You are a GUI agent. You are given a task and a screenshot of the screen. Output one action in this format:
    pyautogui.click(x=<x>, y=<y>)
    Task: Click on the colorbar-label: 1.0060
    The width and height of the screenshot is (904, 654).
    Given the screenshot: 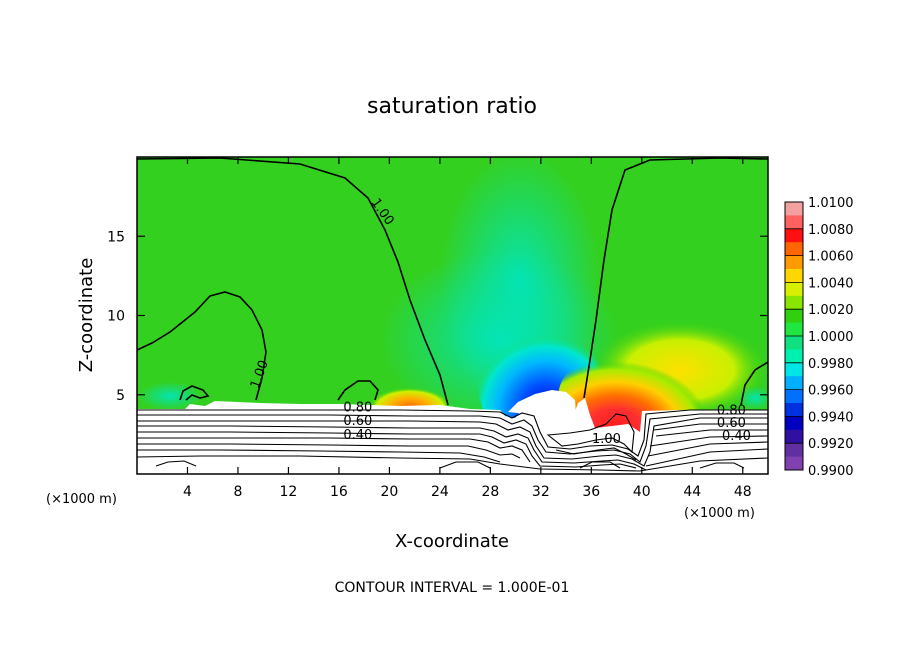 What is the action you would take?
    pyautogui.click(x=831, y=257)
    